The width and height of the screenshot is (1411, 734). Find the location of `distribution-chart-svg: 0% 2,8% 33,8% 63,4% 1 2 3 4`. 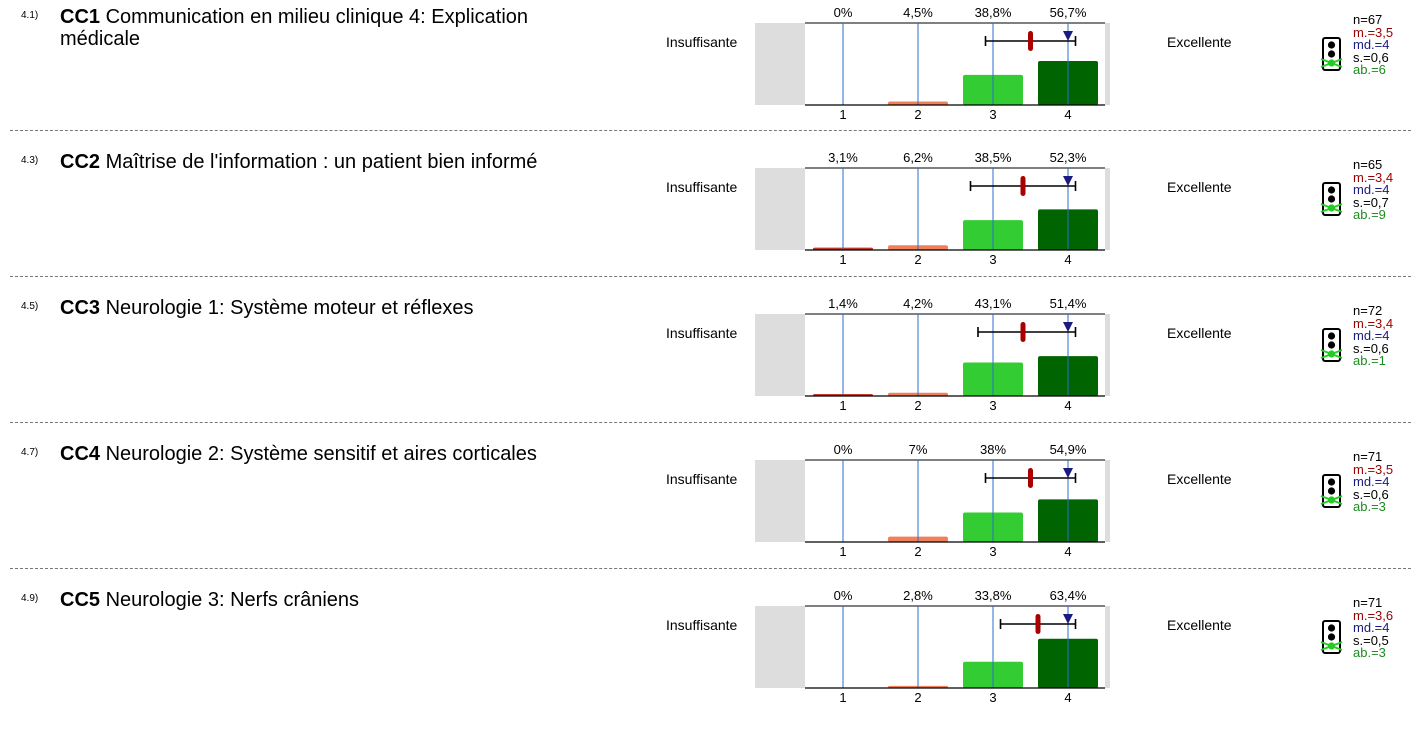

distribution-chart-svg: 0% 2,8% 33,8% 63,4% 1 2 3 4 is located at coordinates (955, 646).